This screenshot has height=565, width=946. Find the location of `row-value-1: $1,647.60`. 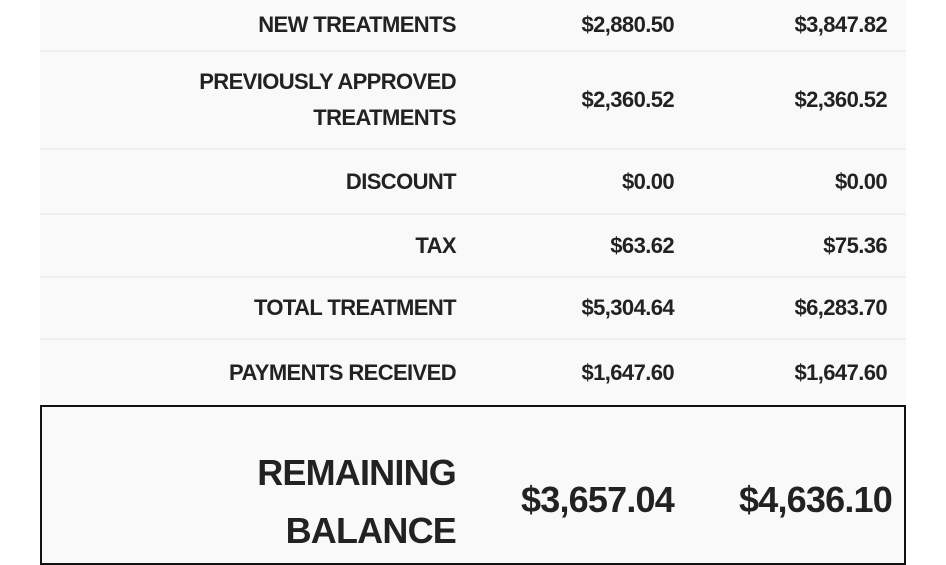

row-value-1: $1,647.60 is located at coordinates (628, 372).